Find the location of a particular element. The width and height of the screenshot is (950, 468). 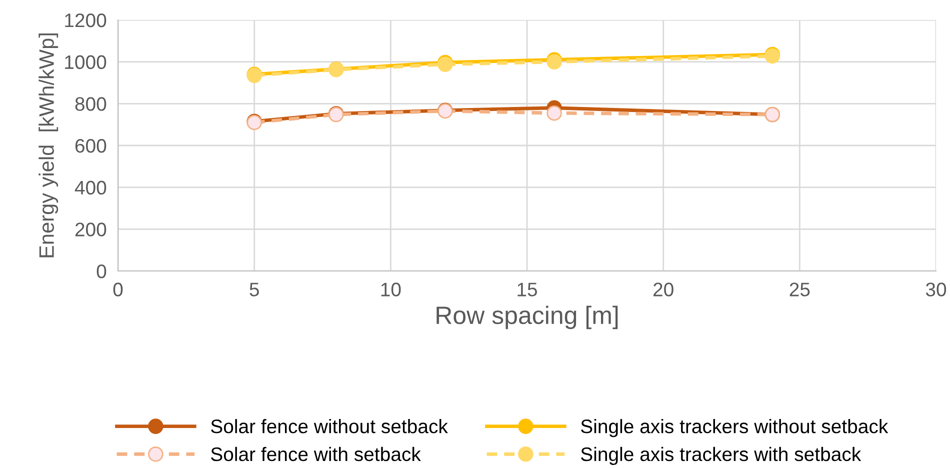

x-tick-label: 0 is located at coordinates (118, 289).